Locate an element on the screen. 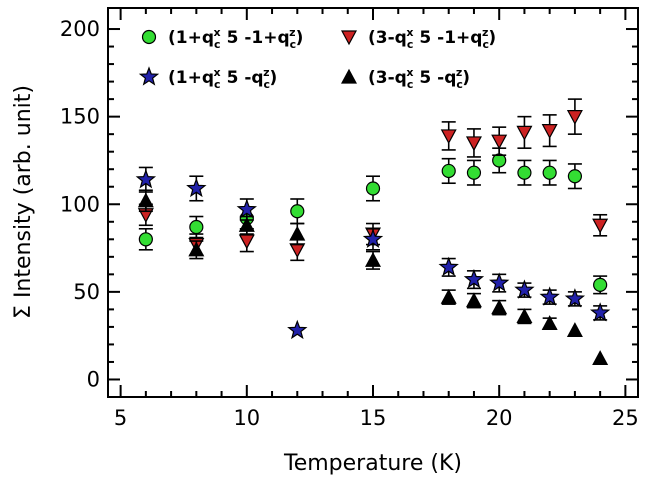  legend-item: (1+qcx 5 -1+qcz) is located at coordinates (222, 38).